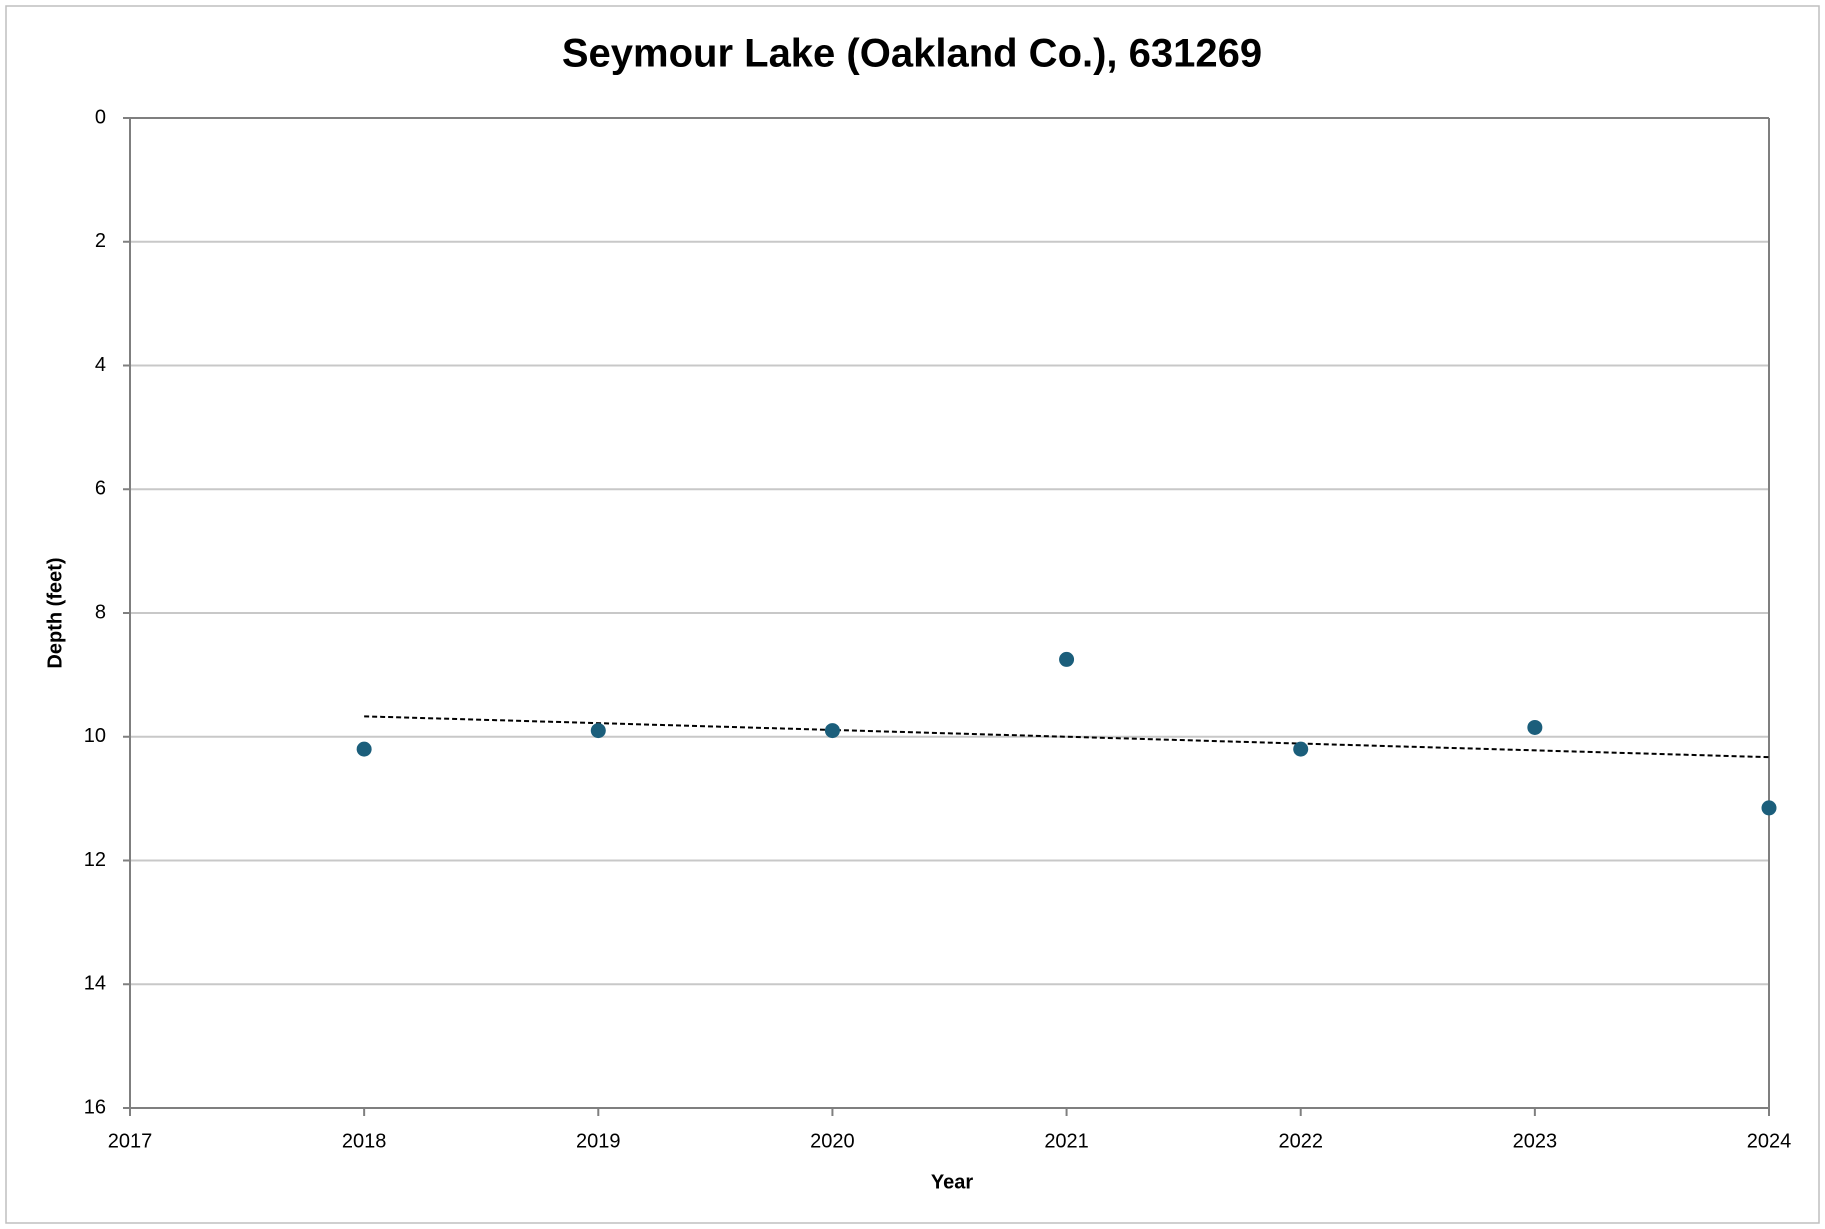 This screenshot has width=1825, height=1229. What do you see at coordinates (95, 984) in the screenshot?
I see `y-tick-label: 14` at bounding box center [95, 984].